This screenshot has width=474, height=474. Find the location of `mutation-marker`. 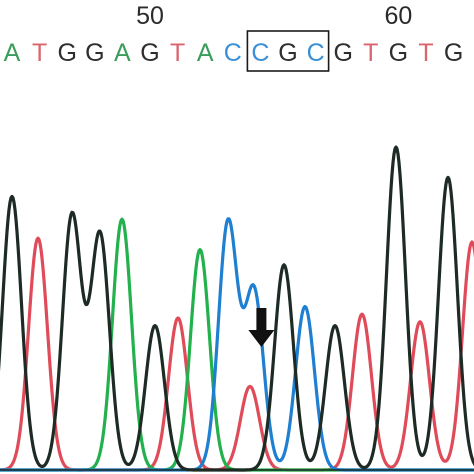

mutation-marker is located at coordinates (261, 327).